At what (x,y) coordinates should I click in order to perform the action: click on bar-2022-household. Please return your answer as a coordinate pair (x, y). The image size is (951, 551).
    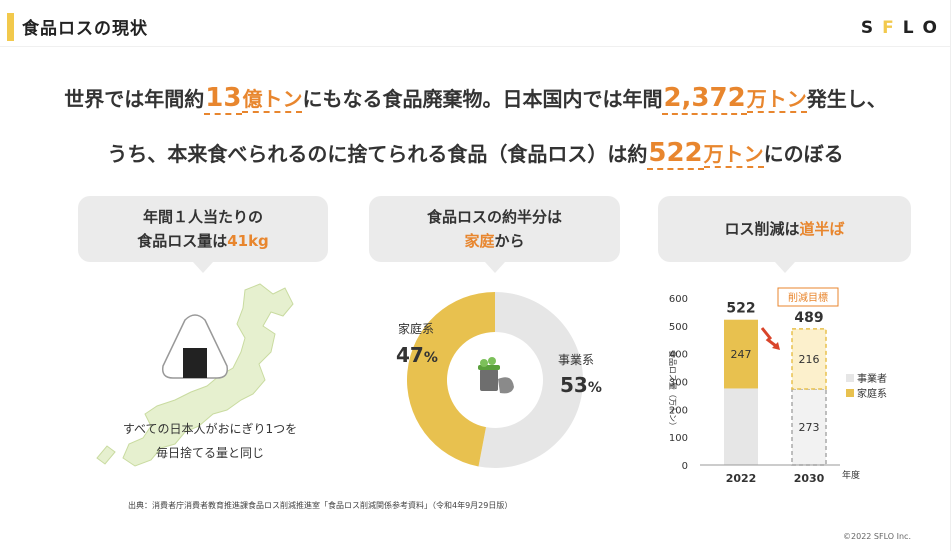
    Looking at the image, I should click on (741, 354).